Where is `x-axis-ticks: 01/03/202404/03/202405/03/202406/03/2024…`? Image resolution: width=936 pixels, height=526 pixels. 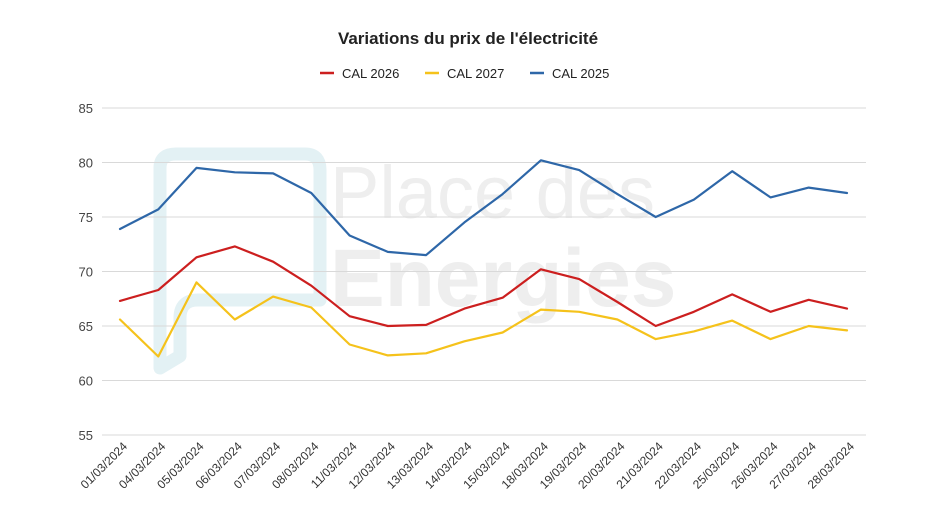 x-axis-ticks: 01/03/202404/03/202405/03/202406/03/2024… is located at coordinates (468, 465).